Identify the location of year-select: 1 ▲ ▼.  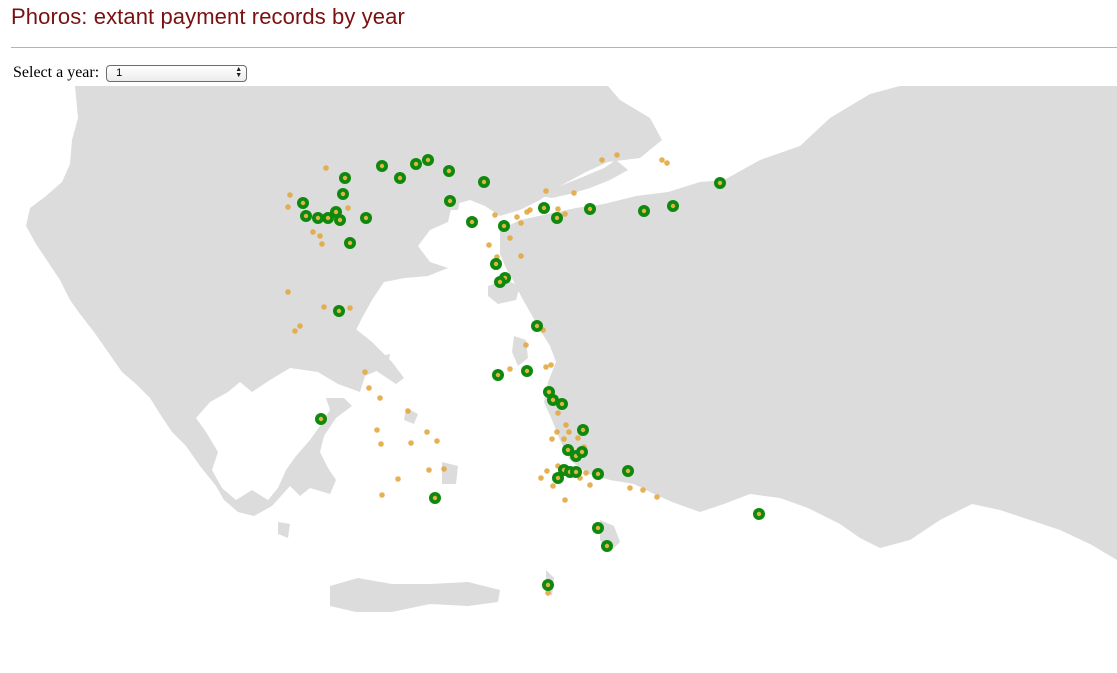
(177, 73).